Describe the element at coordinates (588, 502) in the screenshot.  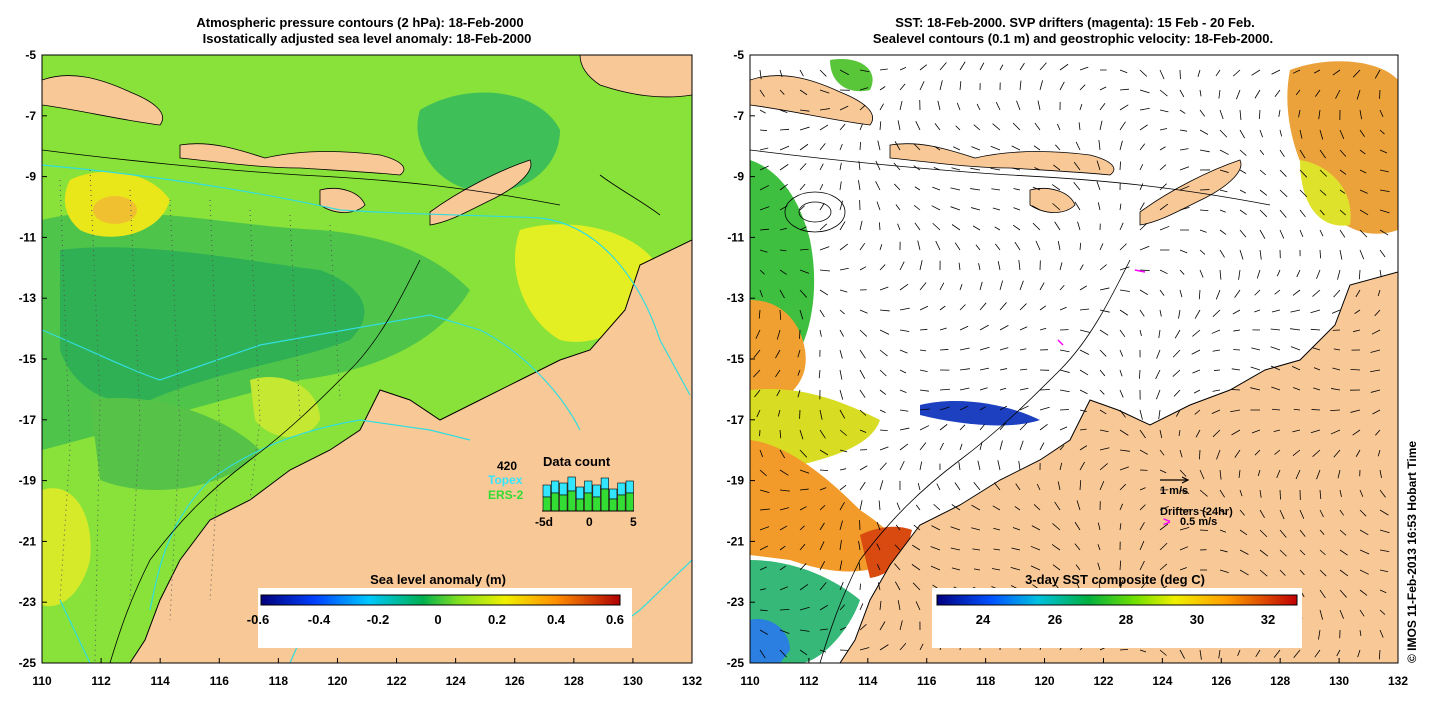
I see `data-count-bar-ers2` at that location.